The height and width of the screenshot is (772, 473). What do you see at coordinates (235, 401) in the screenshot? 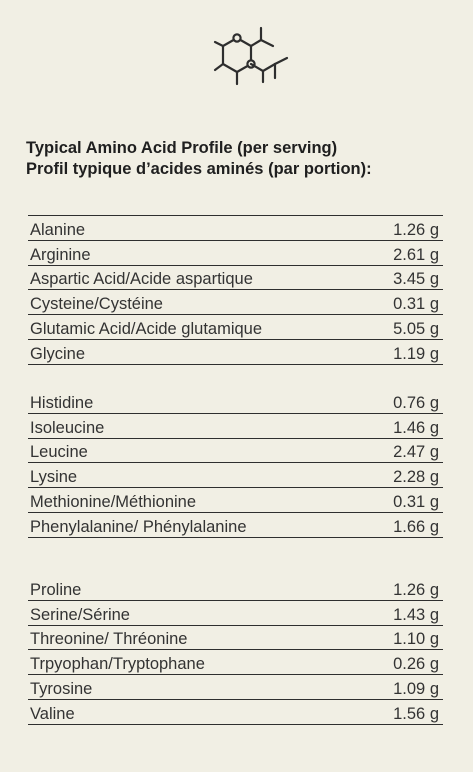
I see `amino-acid-row: Histidine 0.76 g` at bounding box center [235, 401].